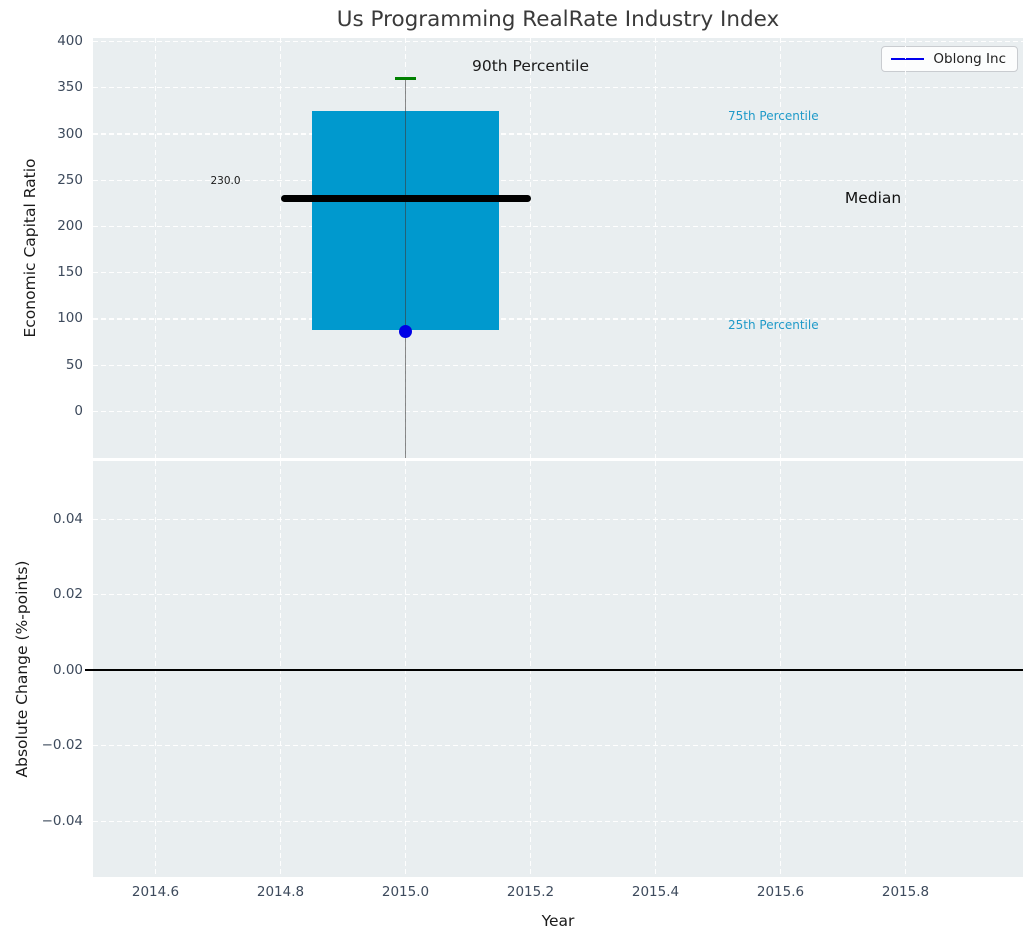 This screenshot has height=942, width=1034. What do you see at coordinates (780, 892) in the screenshot?
I see `xtick-label: 2015.6` at bounding box center [780, 892].